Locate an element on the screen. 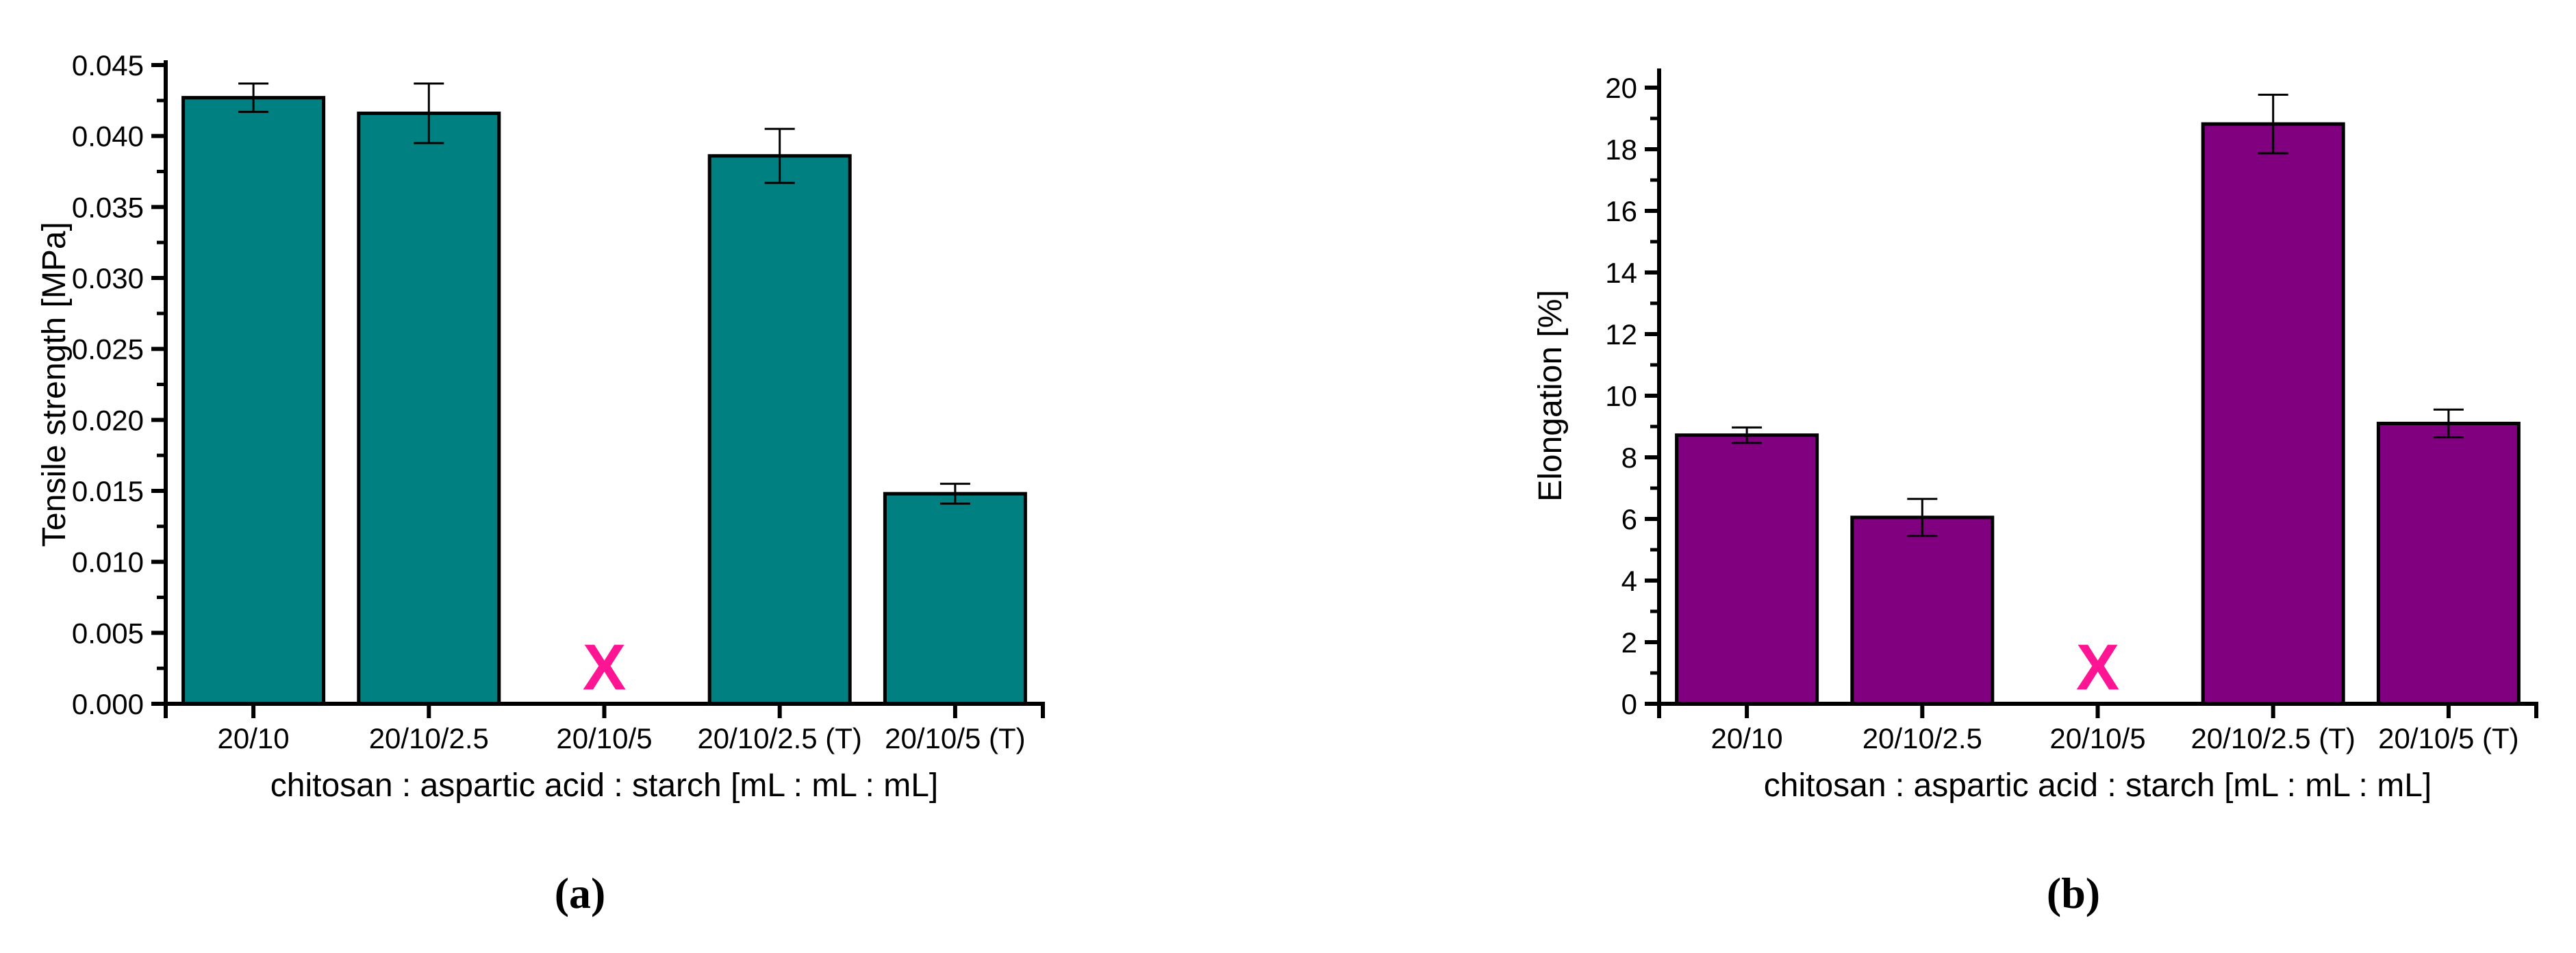  y-tick-label: 12 is located at coordinates (1621, 334).